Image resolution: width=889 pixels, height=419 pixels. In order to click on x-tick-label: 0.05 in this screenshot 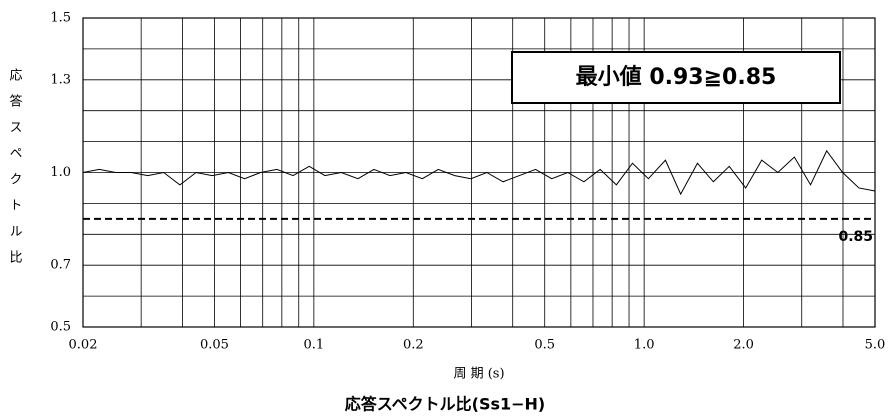, I will do `click(214, 345)`.